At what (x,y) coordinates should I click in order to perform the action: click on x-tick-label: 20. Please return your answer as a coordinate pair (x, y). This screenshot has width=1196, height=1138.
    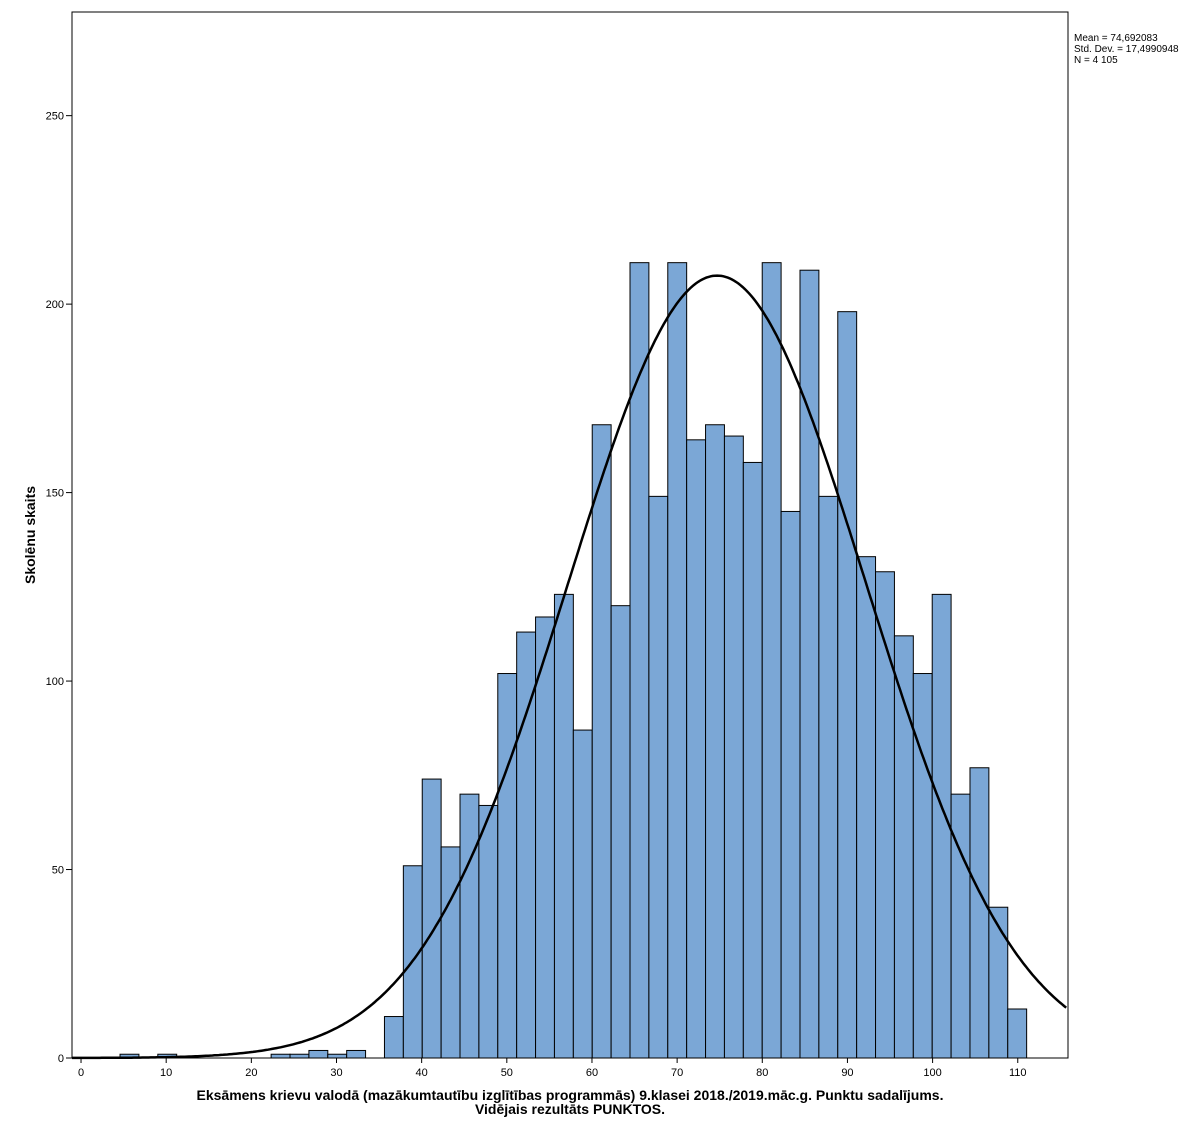
    Looking at the image, I should click on (251, 1073).